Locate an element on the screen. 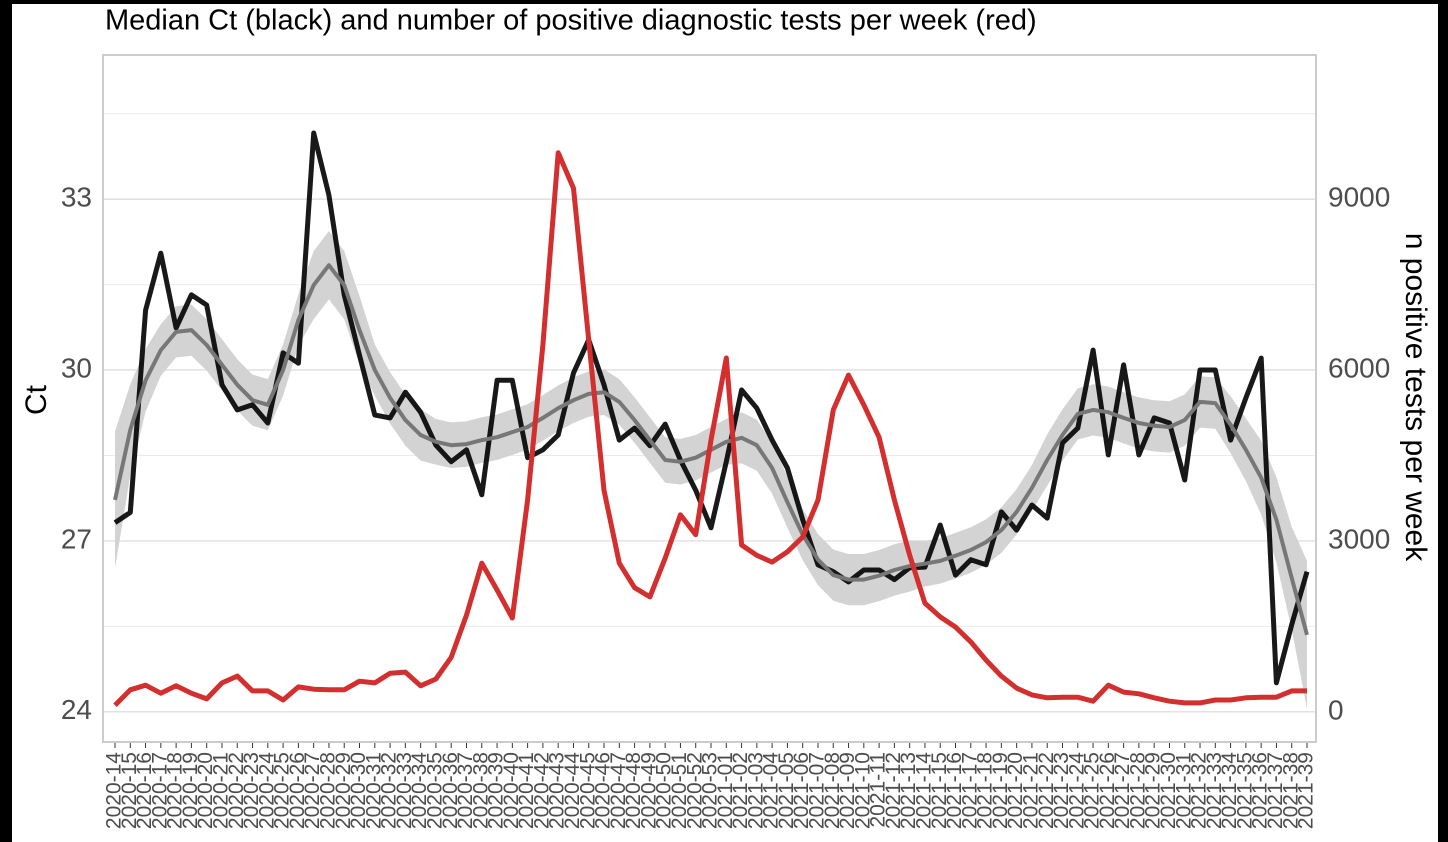  y2-tick-label: 6000 is located at coordinates (1359, 367).